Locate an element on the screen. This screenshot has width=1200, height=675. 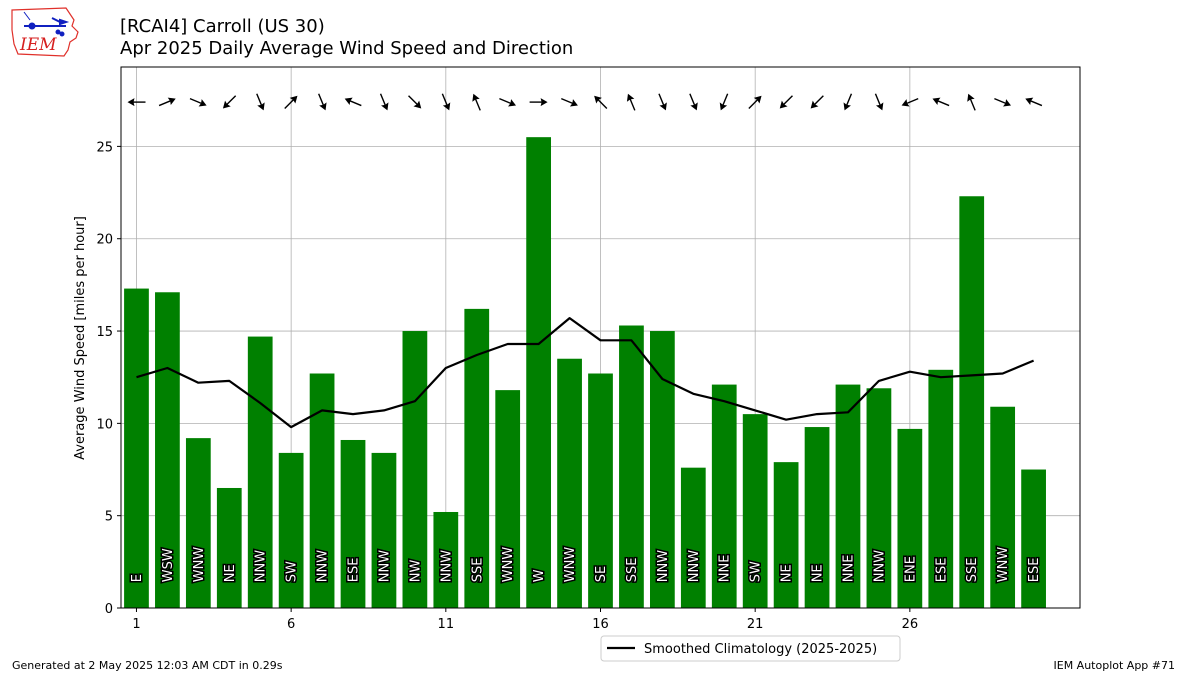
direction-label-day-29: WNW is located at coordinates (1003, 565).